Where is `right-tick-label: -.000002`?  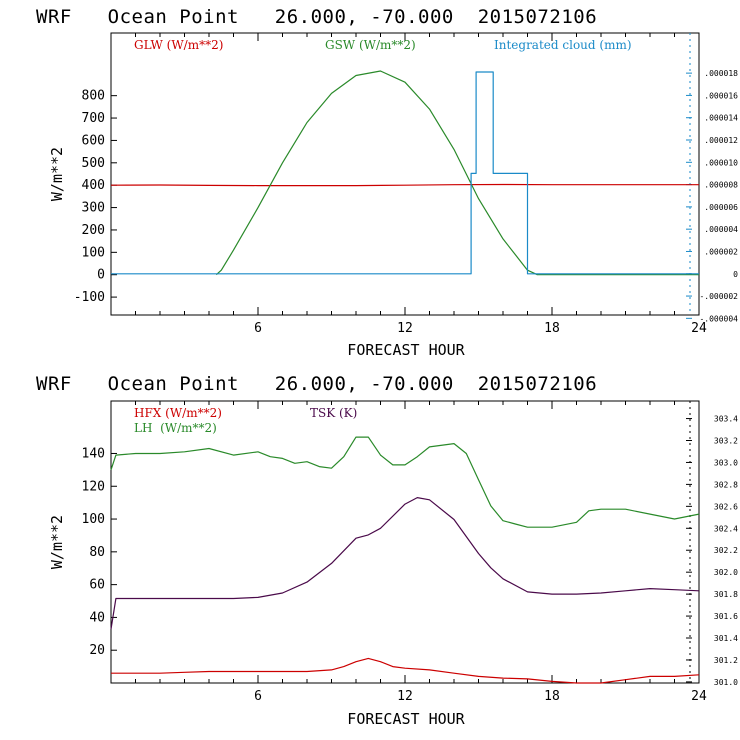 right-tick-label: -.000002 is located at coordinates (718, 296).